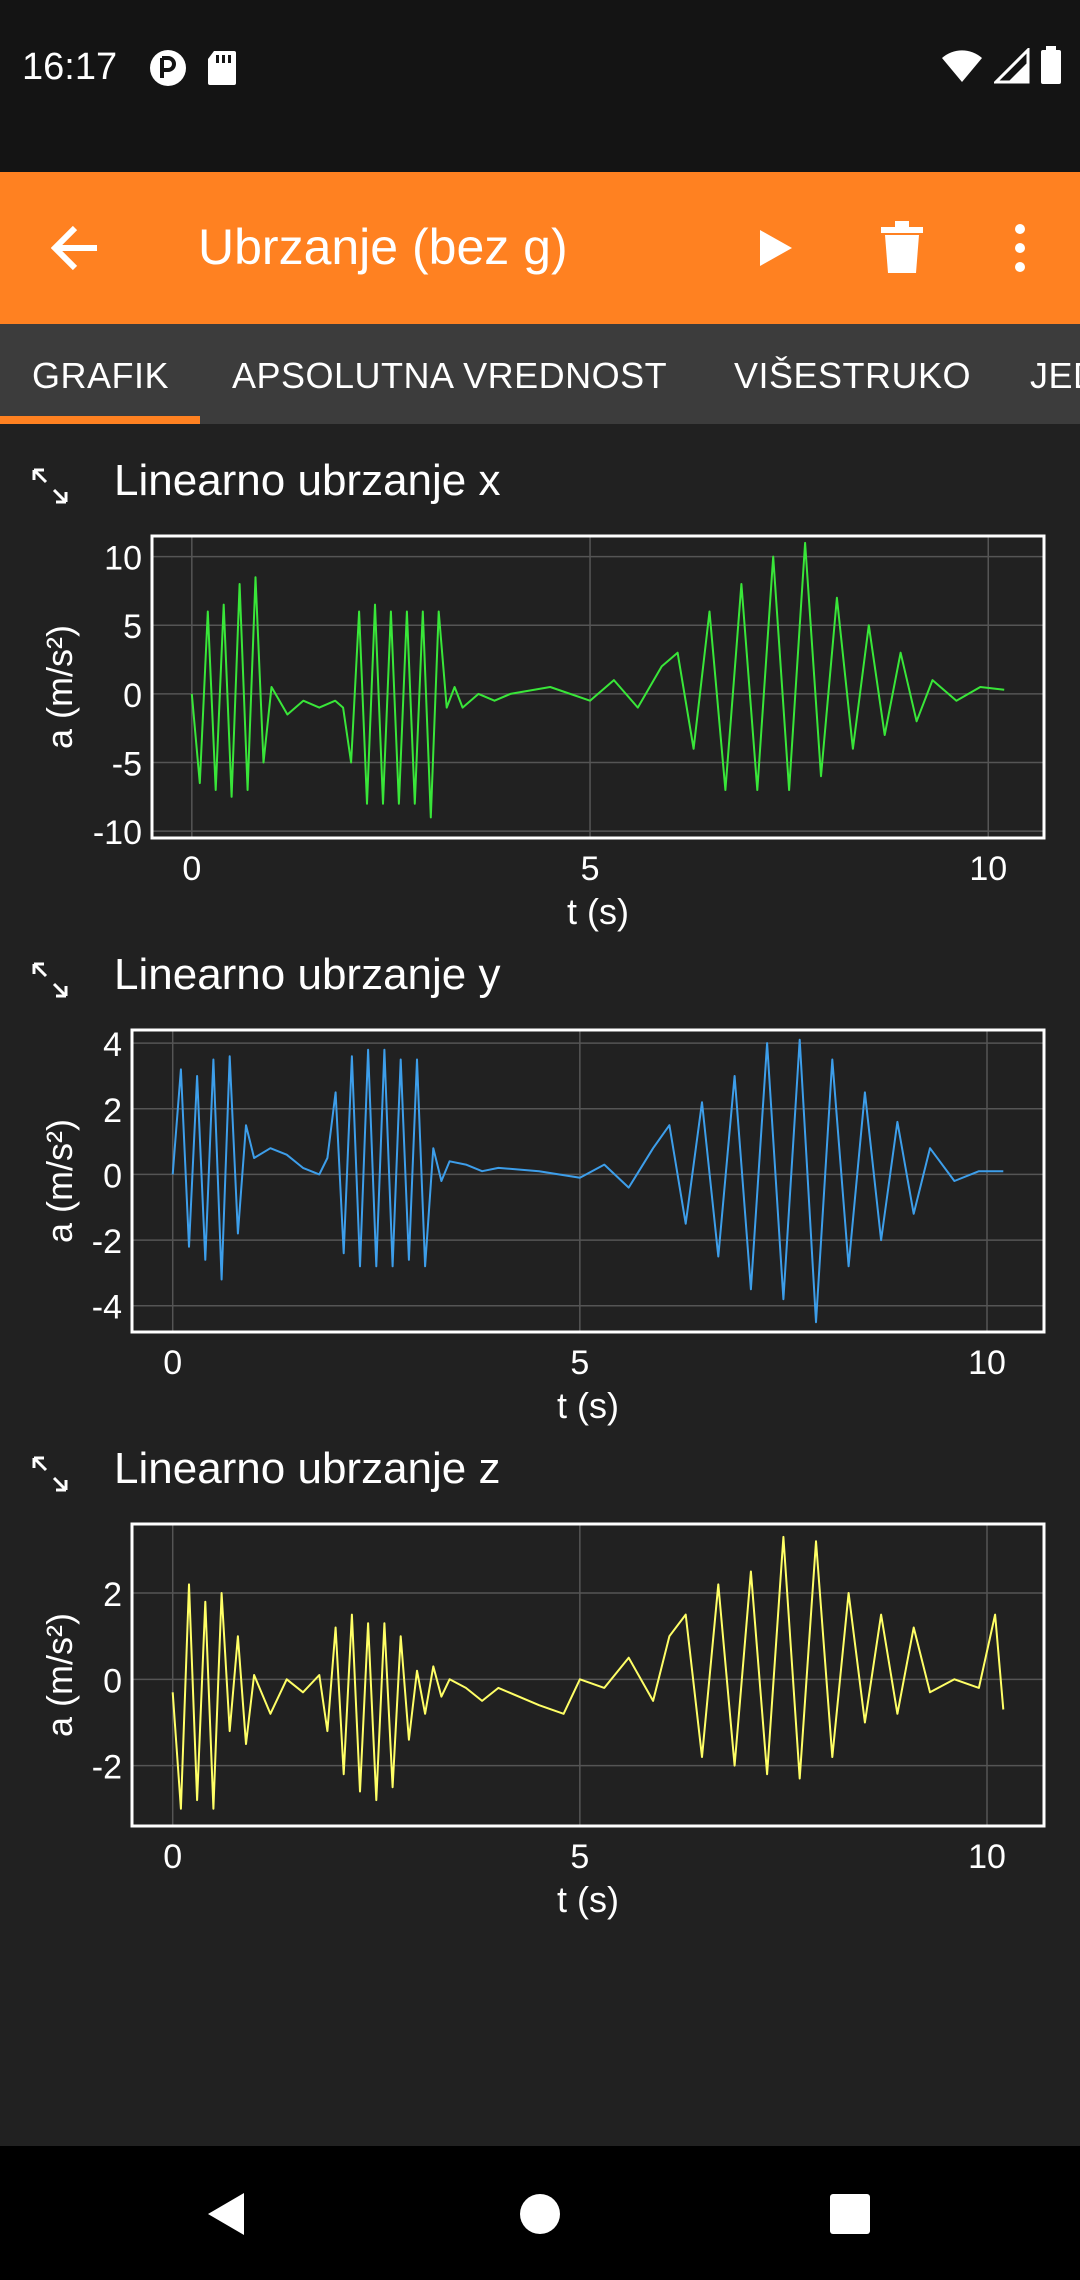 Image resolution: width=1080 pixels, height=2280 pixels. I want to click on nav-recents-icon, so click(850, 2214).